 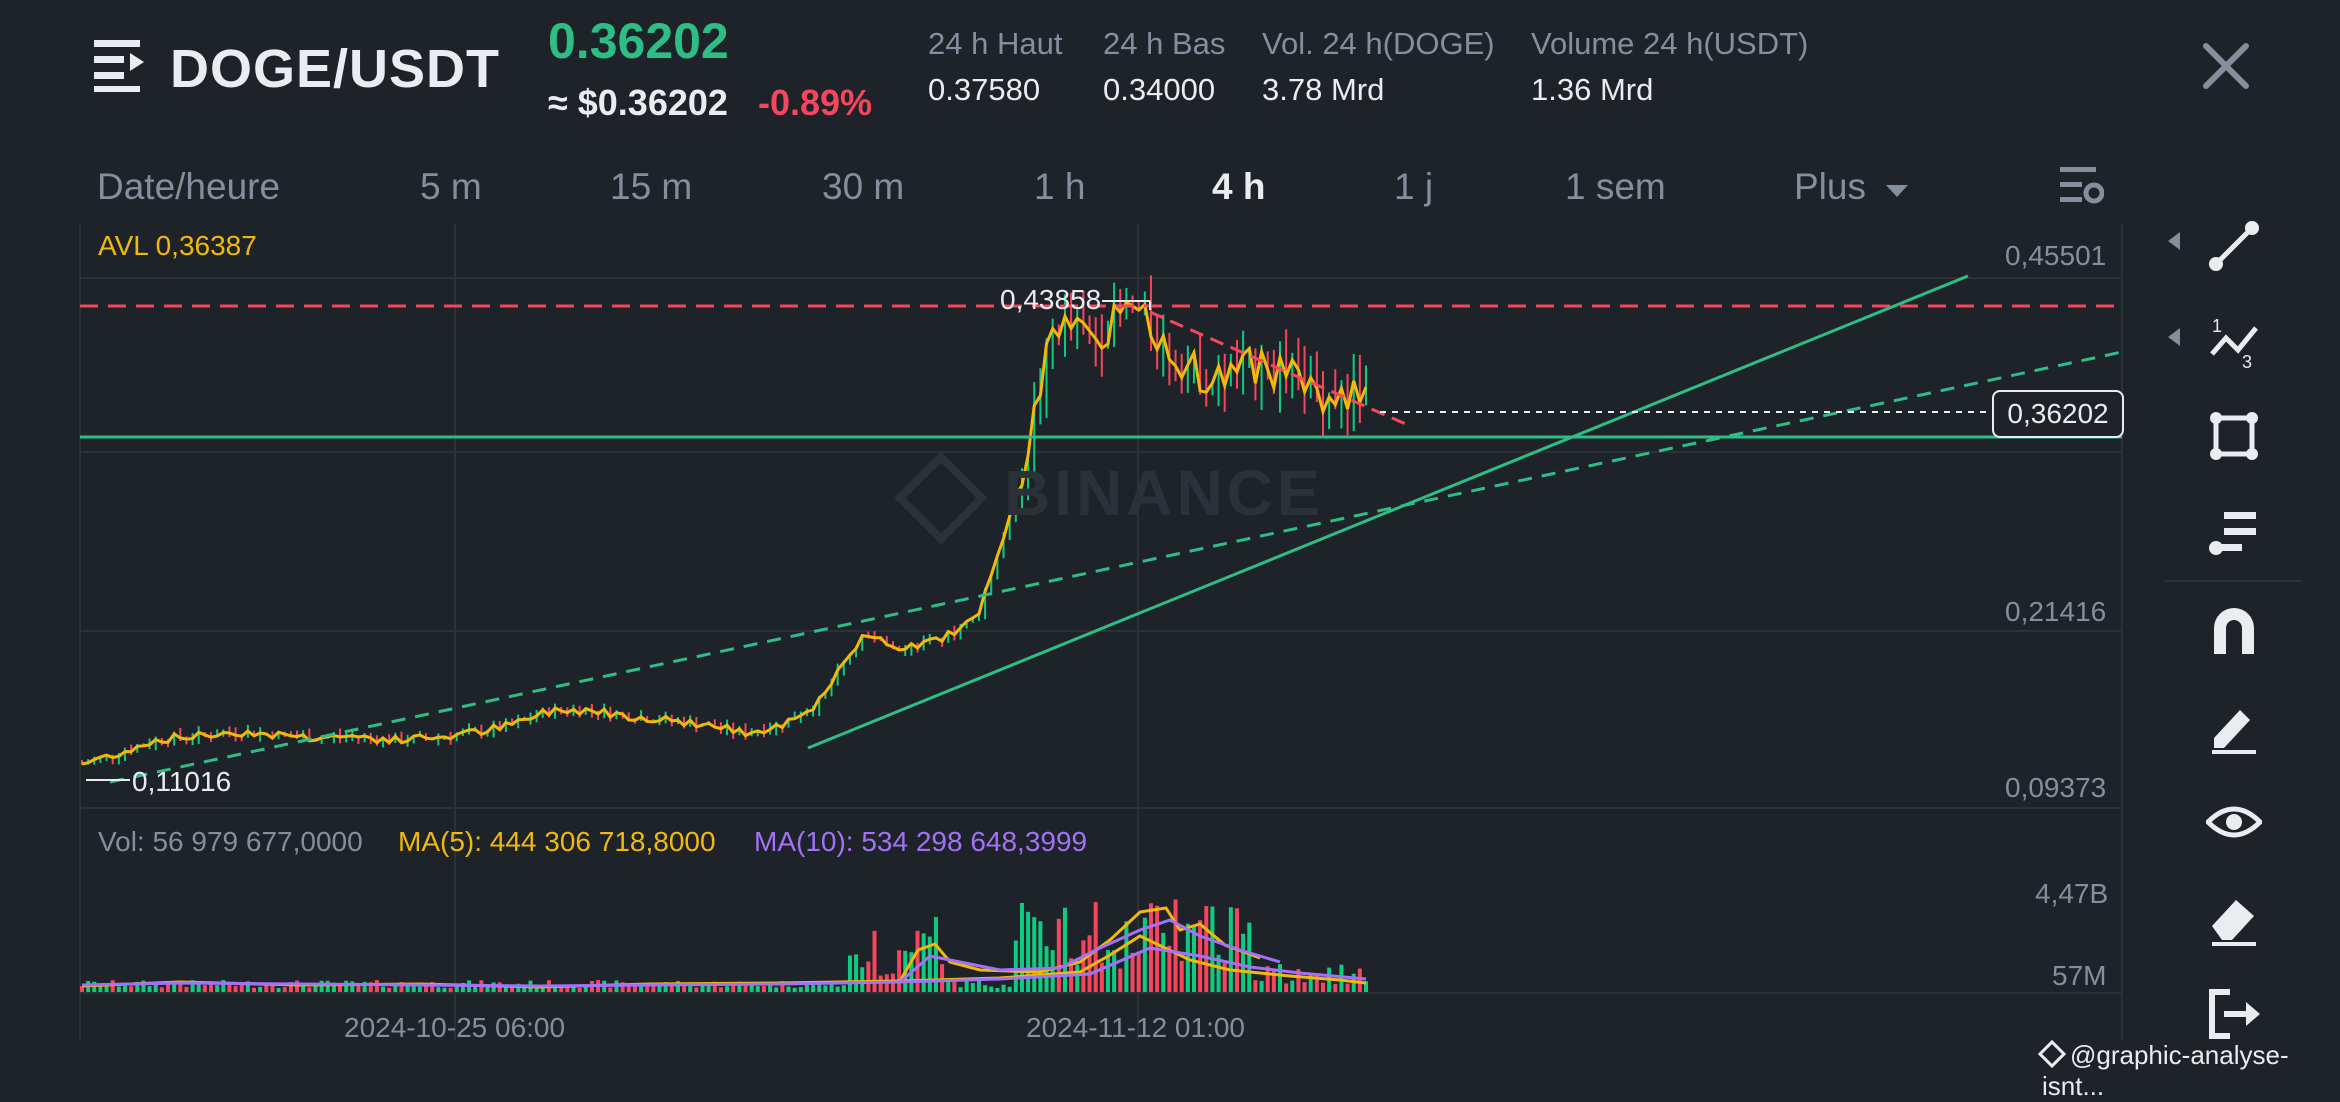 I want to click on tab-datetime: Date/heure, so click(x=189, y=186).